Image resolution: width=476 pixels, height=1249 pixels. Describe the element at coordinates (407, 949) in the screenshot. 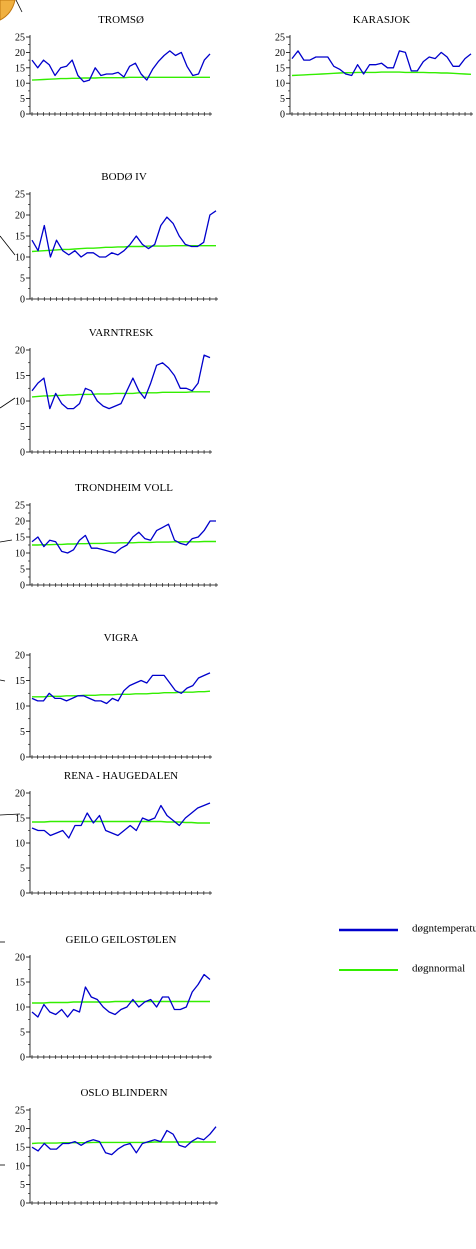

I see `legend: døgntemperatur døgnnormal` at that location.